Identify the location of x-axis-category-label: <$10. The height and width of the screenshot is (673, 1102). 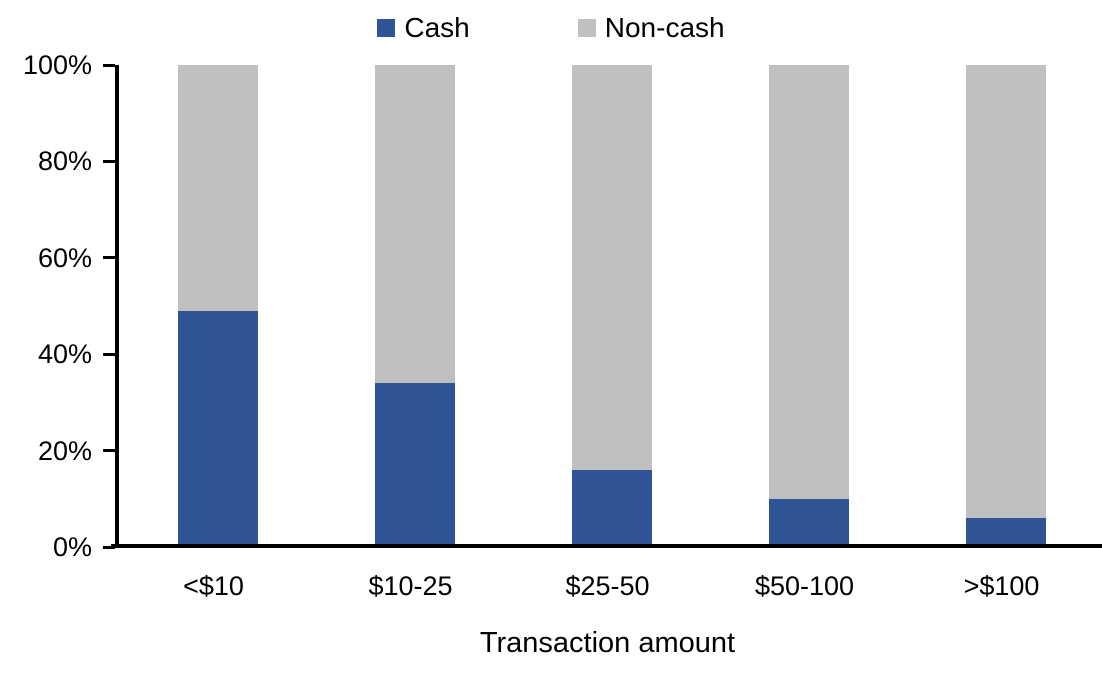
(213, 586).